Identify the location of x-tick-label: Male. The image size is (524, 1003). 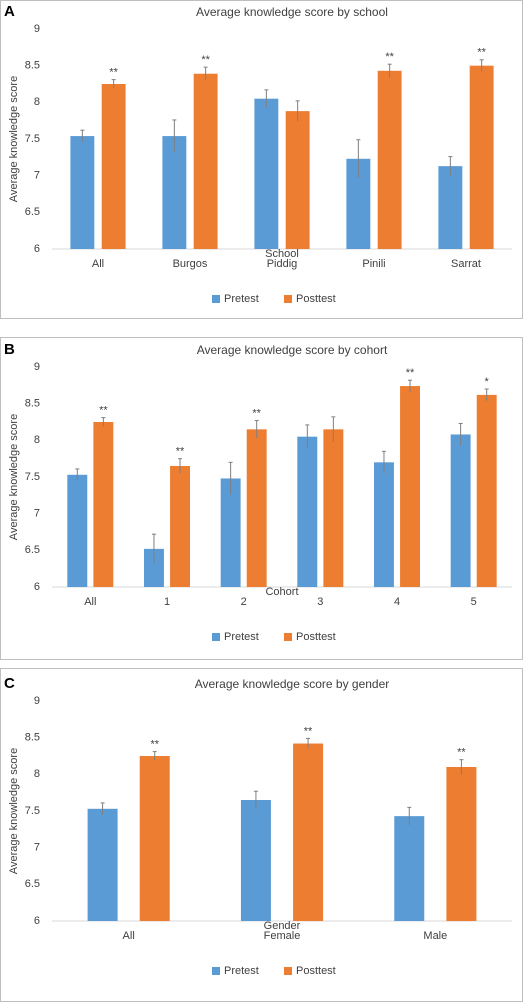
(435, 936).